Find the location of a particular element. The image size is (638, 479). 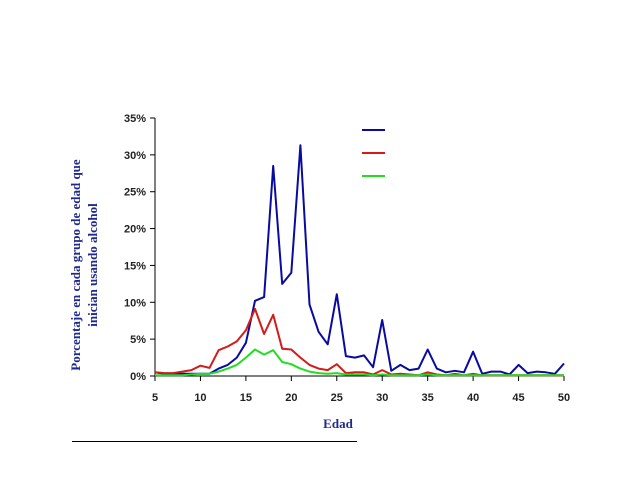

y-tick-label: 5% is located at coordinates (138, 340).